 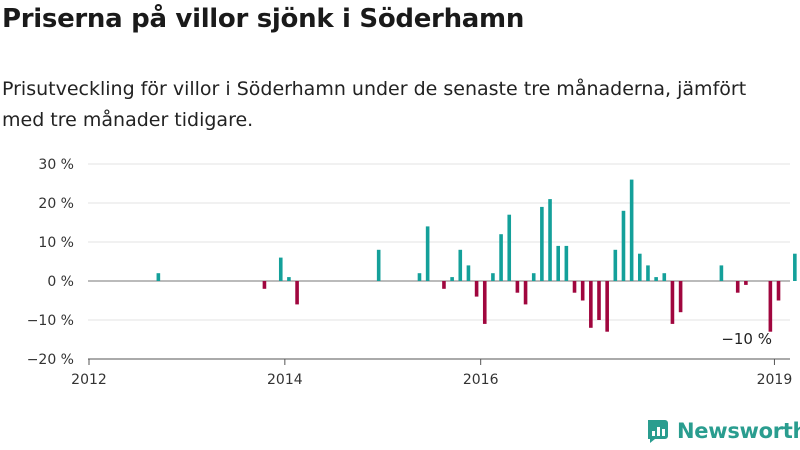 I want to click on newsworthy-icon, so click(x=658, y=431).